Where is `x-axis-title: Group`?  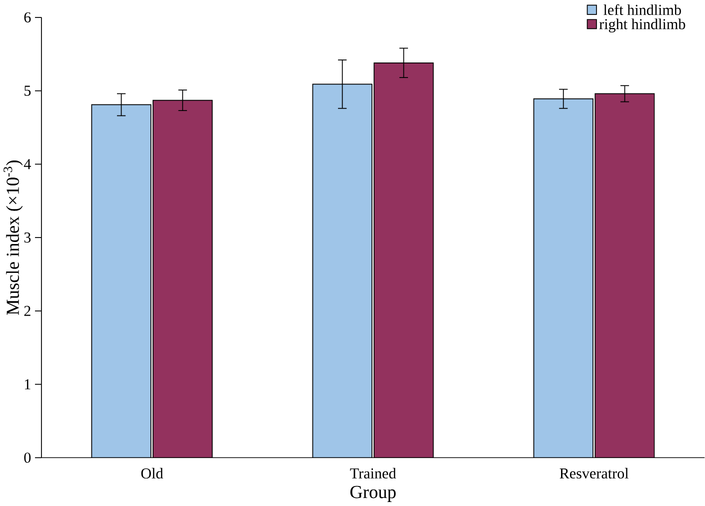 x-axis-title: Group is located at coordinates (373, 494).